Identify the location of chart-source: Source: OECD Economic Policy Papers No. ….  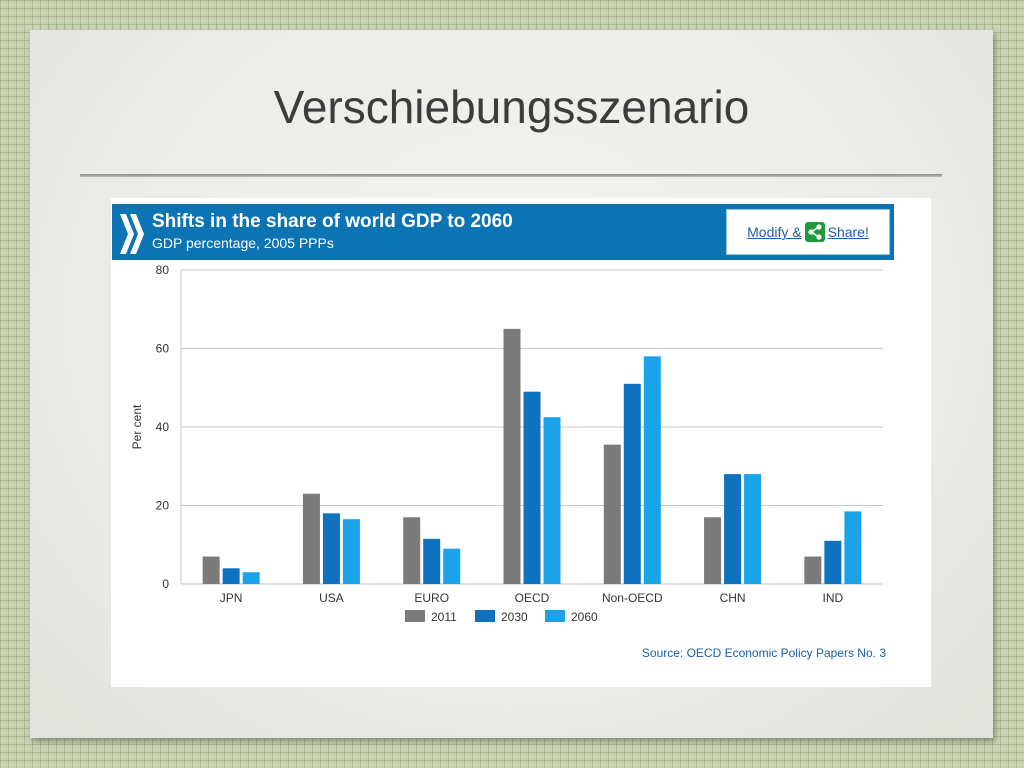
(763, 653).